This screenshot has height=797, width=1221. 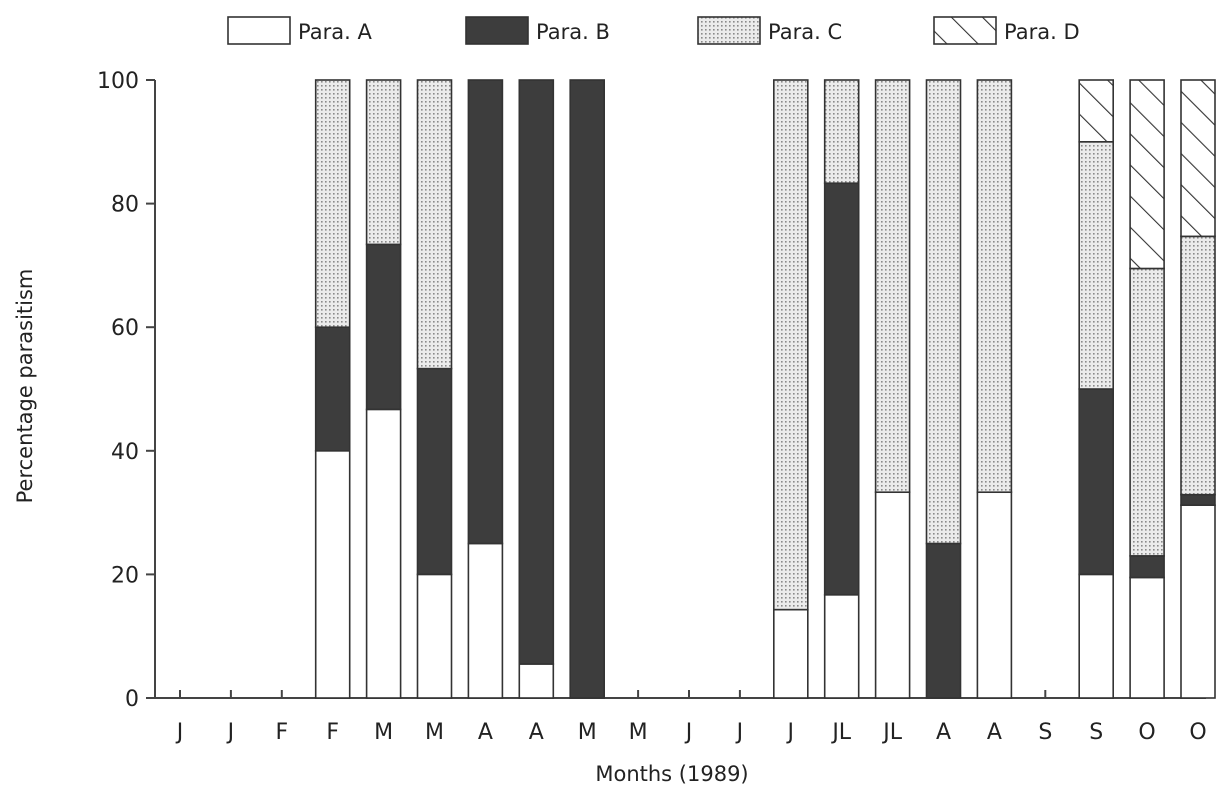 What do you see at coordinates (680, 694) in the screenshot?
I see `x-axis` at bounding box center [680, 694].